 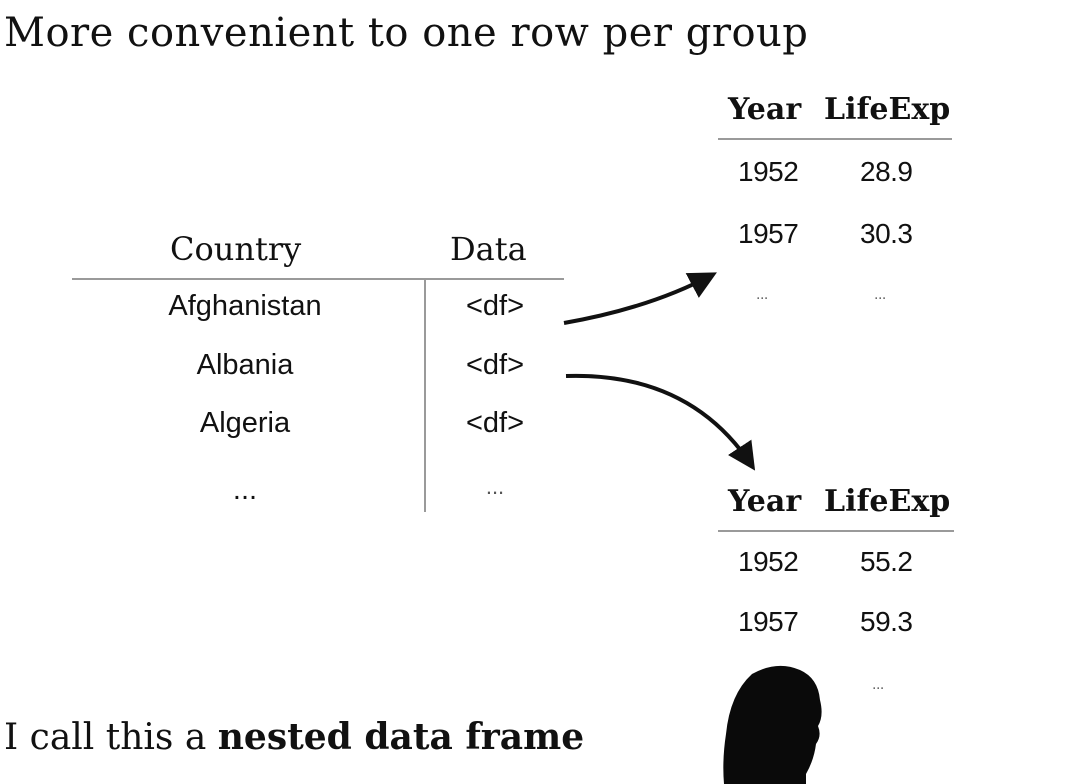 I want to click on caption-bold: nested data frame, so click(x=401, y=737).